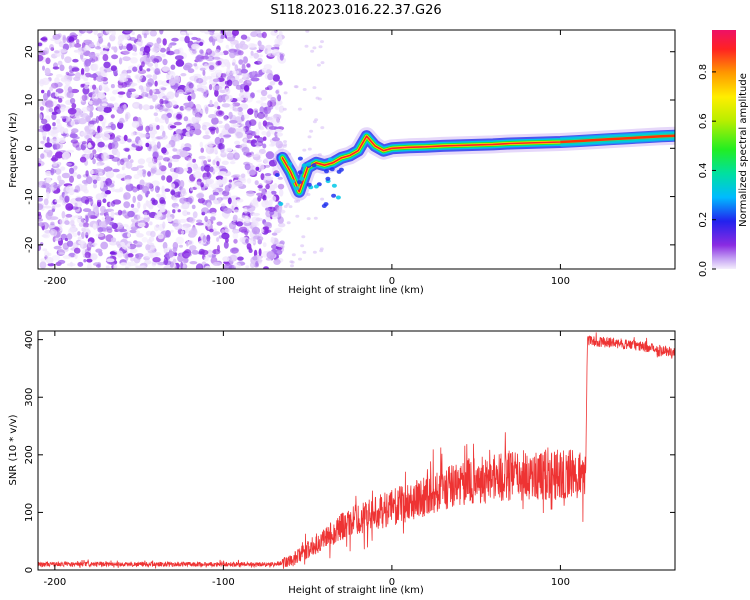 The width and height of the screenshot is (750, 600). Describe the element at coordinates (560, 281) in the screenshot. I see `x-tick-label: 100` at that location.